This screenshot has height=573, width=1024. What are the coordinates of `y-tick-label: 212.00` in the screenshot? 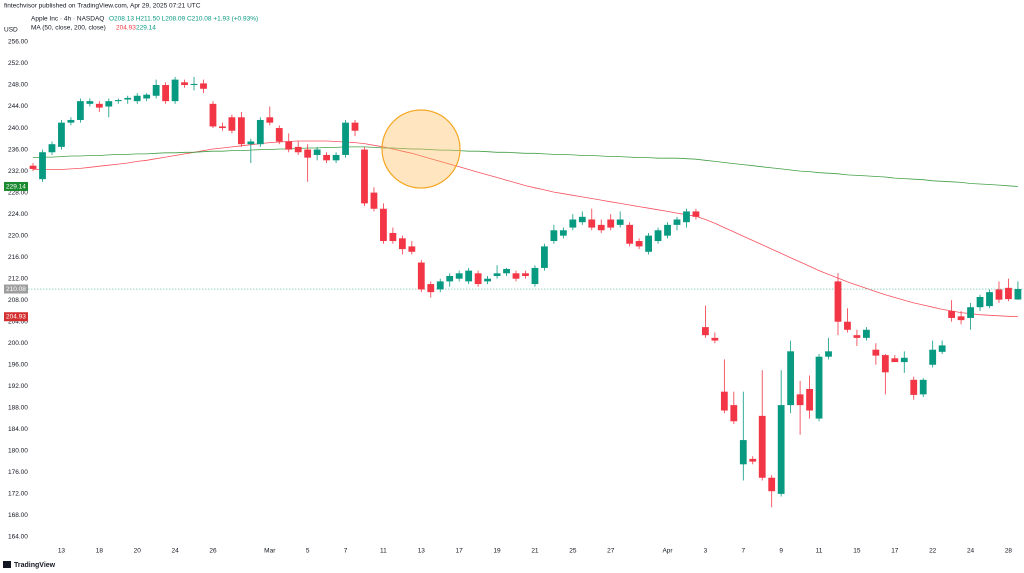 It's located at (18, 278).